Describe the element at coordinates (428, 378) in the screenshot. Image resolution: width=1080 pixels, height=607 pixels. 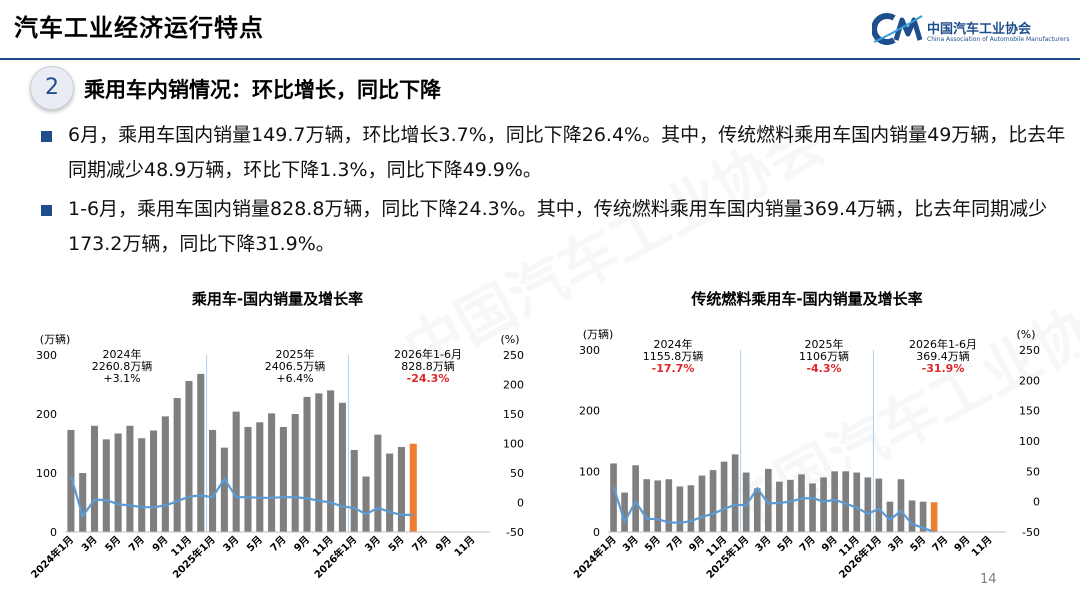
I see `annotation-growth: -24.3%` at that location.